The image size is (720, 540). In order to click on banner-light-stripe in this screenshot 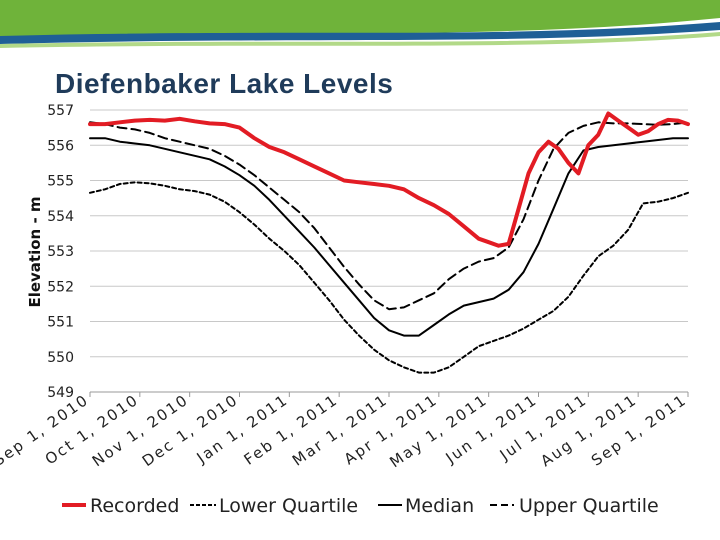, I will do `click(360, 40)`.